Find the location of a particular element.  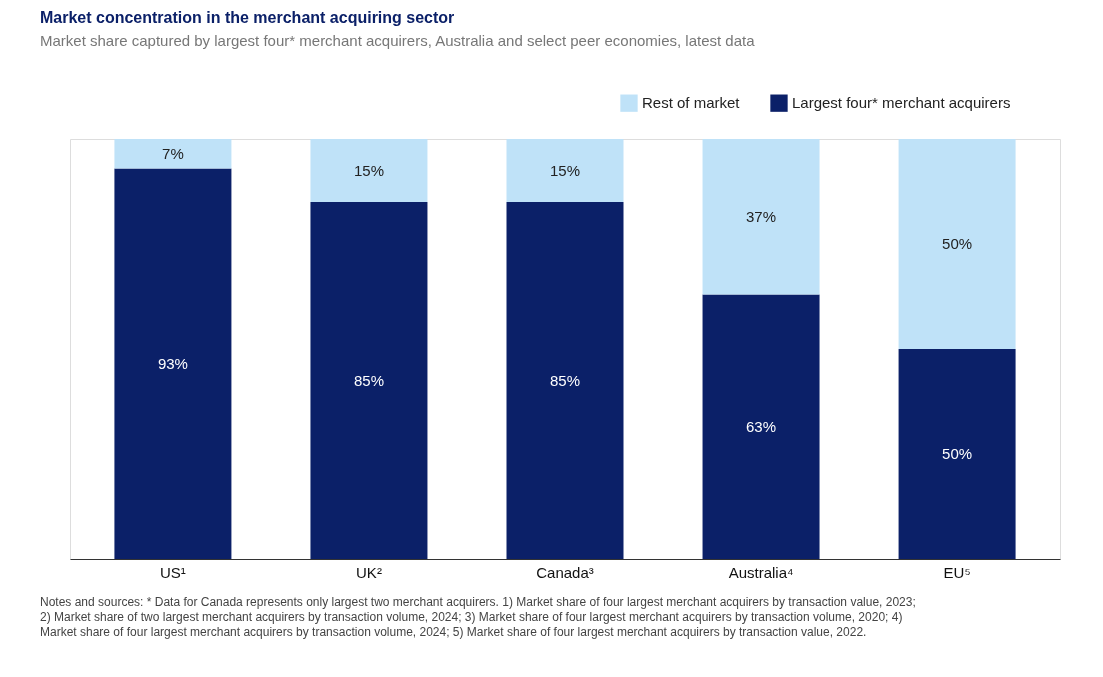

data-label: 37% is located at coordinates (761, 216).